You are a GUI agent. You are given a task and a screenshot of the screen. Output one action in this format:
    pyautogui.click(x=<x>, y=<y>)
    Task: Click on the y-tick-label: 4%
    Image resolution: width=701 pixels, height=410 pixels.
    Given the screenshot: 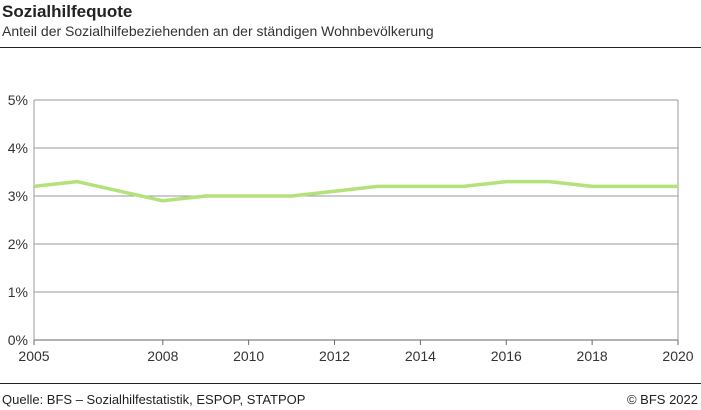 What is the action you would take?
    pyautogui.click(x=18, y=148)
    